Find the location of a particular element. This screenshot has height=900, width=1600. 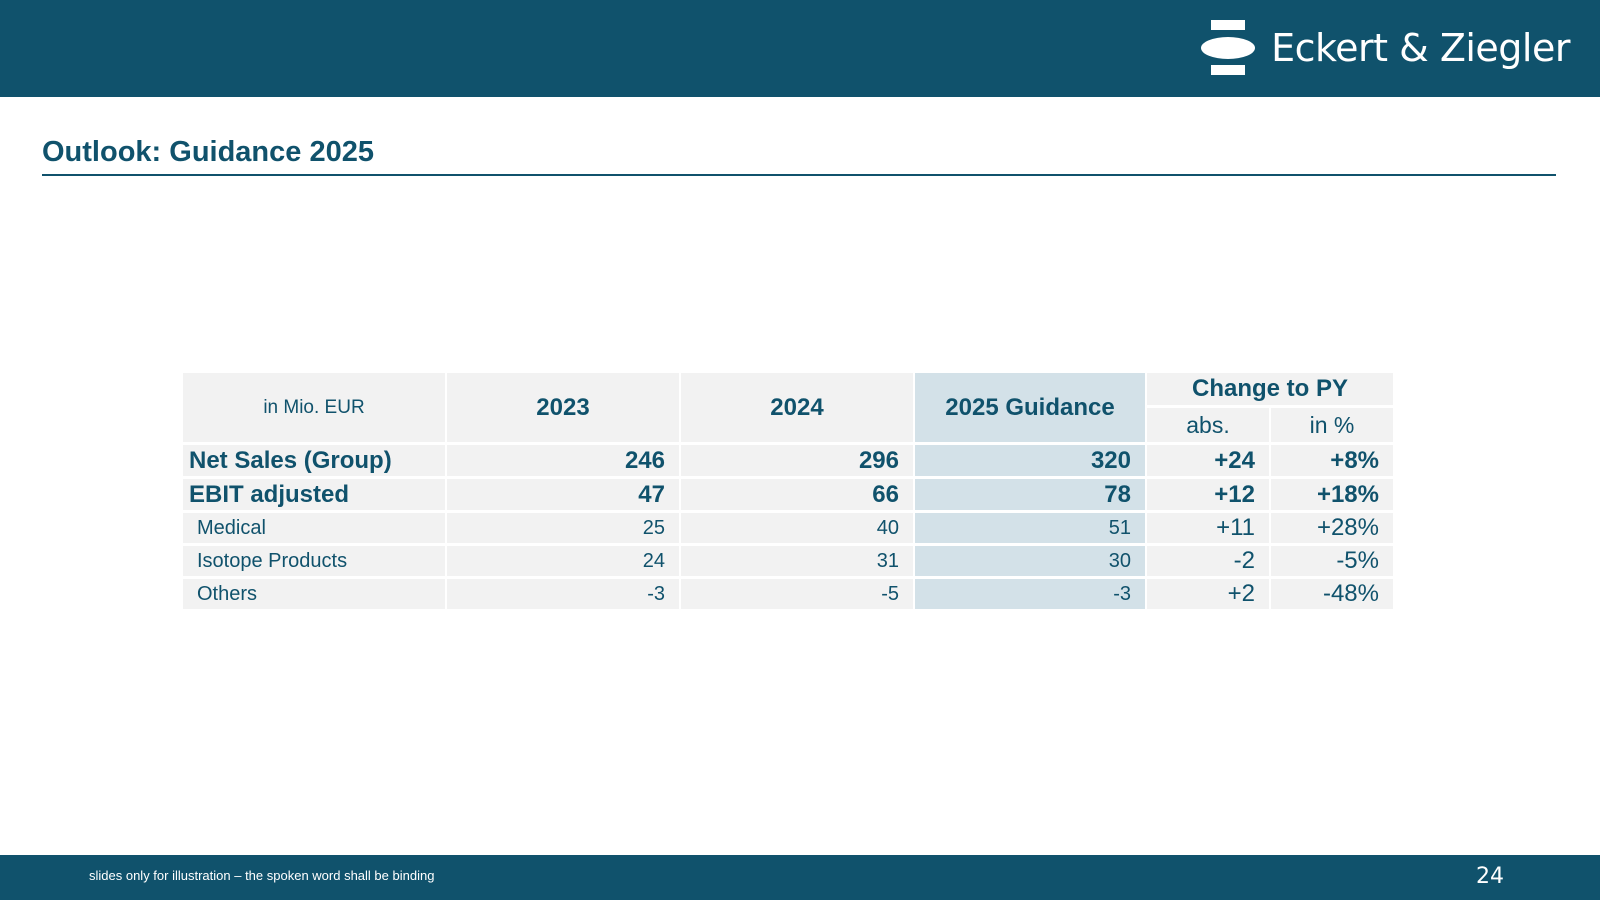

value-2024: 31 is located at coordinates (797, 561).